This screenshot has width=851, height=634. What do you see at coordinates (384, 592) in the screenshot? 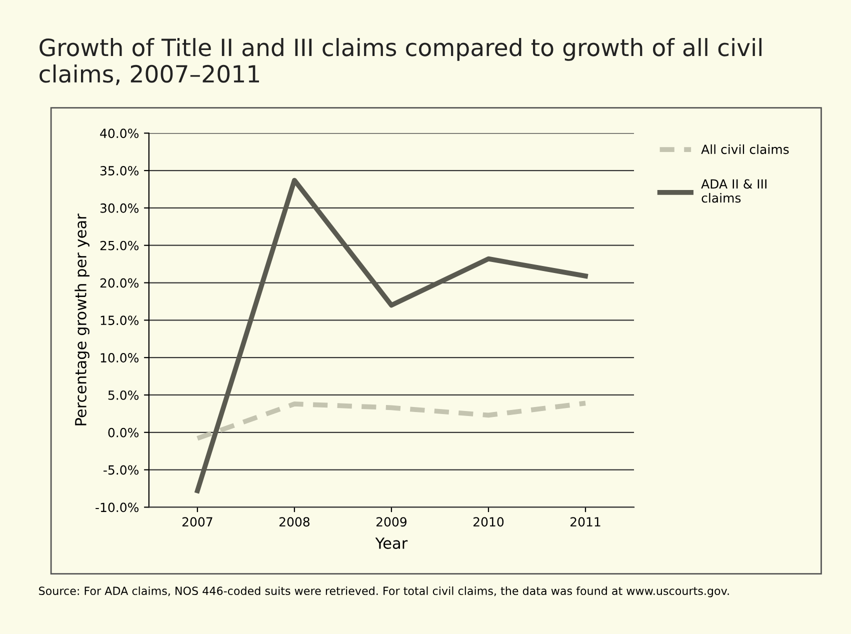
I see `source-note: Source: For ADA claims, NOS 446-coded suits were retrieved. For total civil claims, the data was found at www.uscourts.gov.` at bounding box center [384, 592].